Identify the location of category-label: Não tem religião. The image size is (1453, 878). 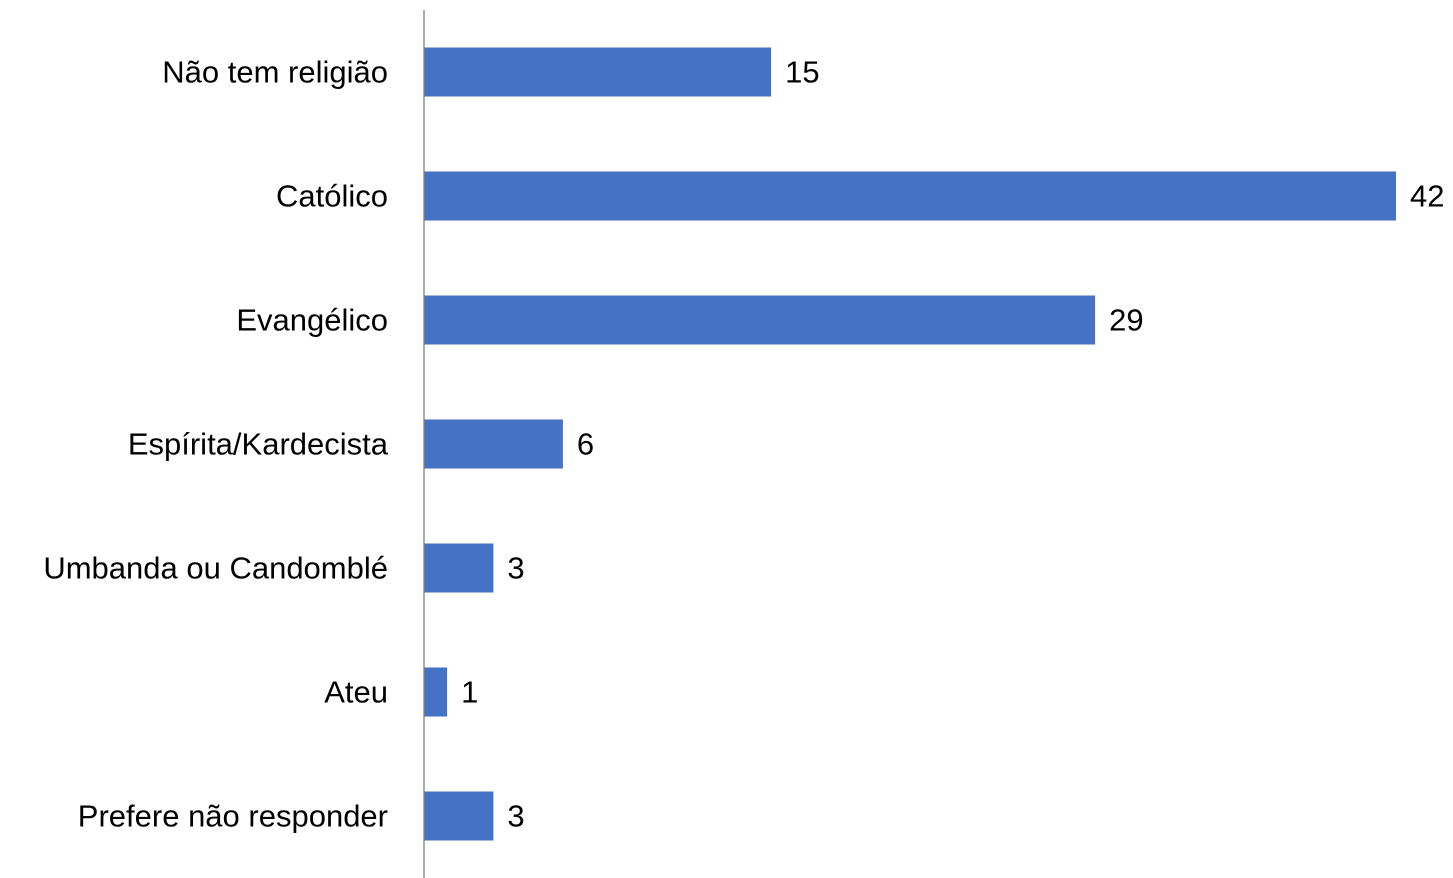
(275, 72).